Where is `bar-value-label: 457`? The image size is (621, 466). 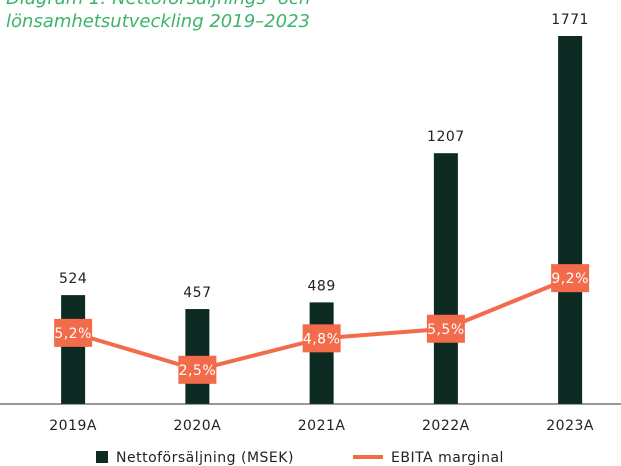
bar-value-label: 457 is located at coordinates (197, 293).